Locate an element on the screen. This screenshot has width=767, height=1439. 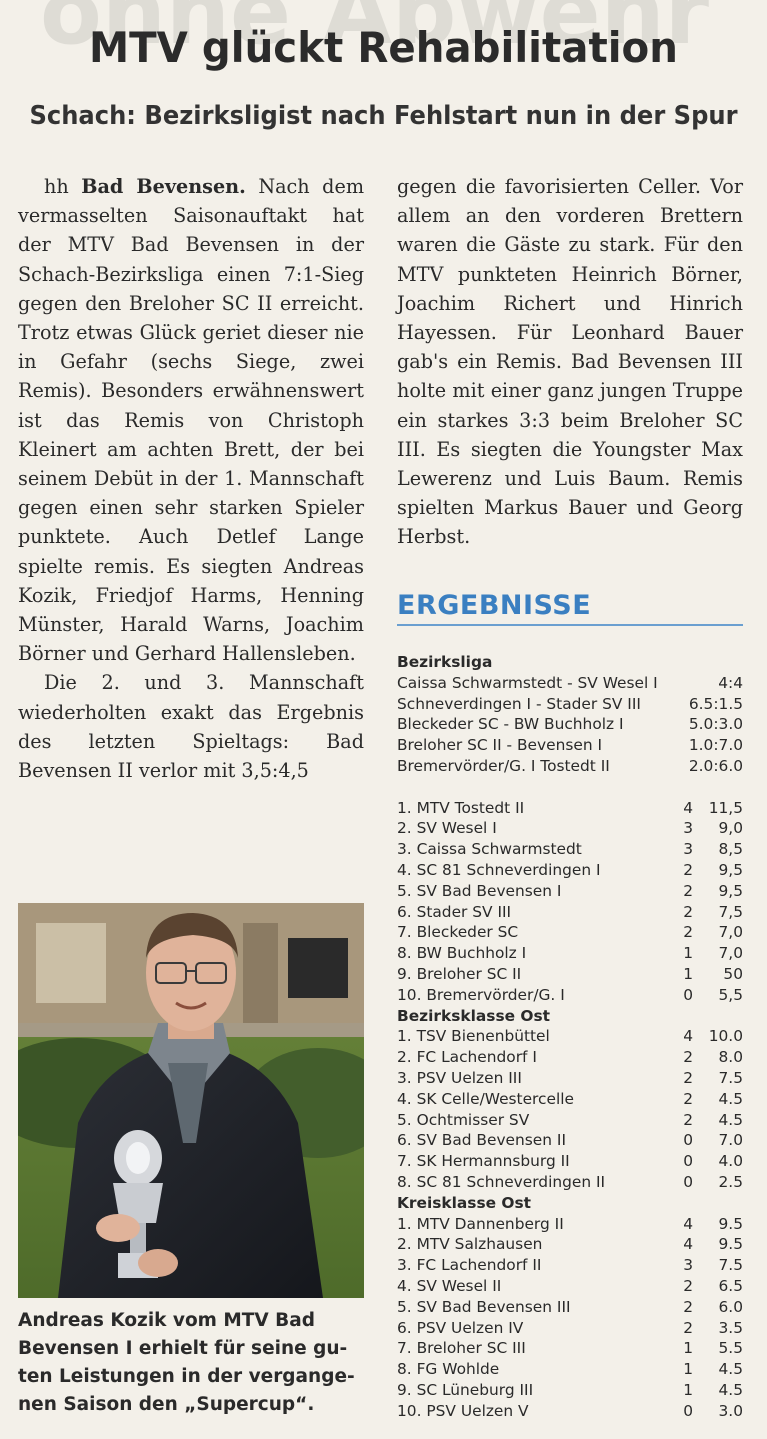
standings-row: 7. SK Hermannsburg II 0 4.0 is located at coordinates (570, 1161).